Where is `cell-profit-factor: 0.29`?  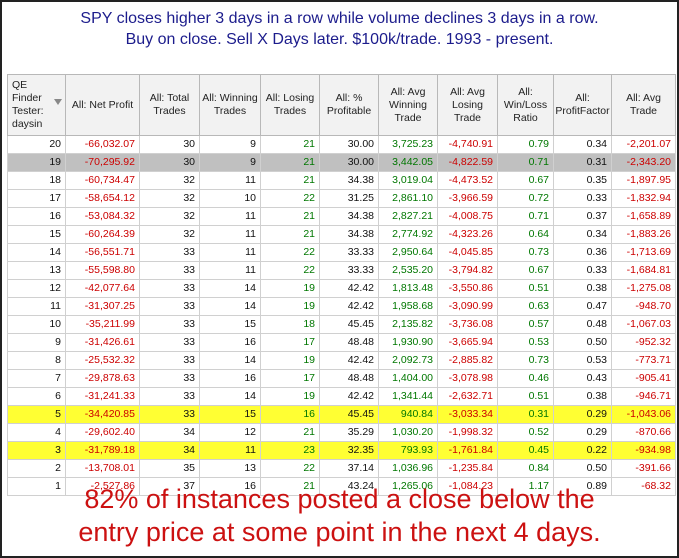
cell-profit-factor: 0.29 is located at coordinates (582, 414).